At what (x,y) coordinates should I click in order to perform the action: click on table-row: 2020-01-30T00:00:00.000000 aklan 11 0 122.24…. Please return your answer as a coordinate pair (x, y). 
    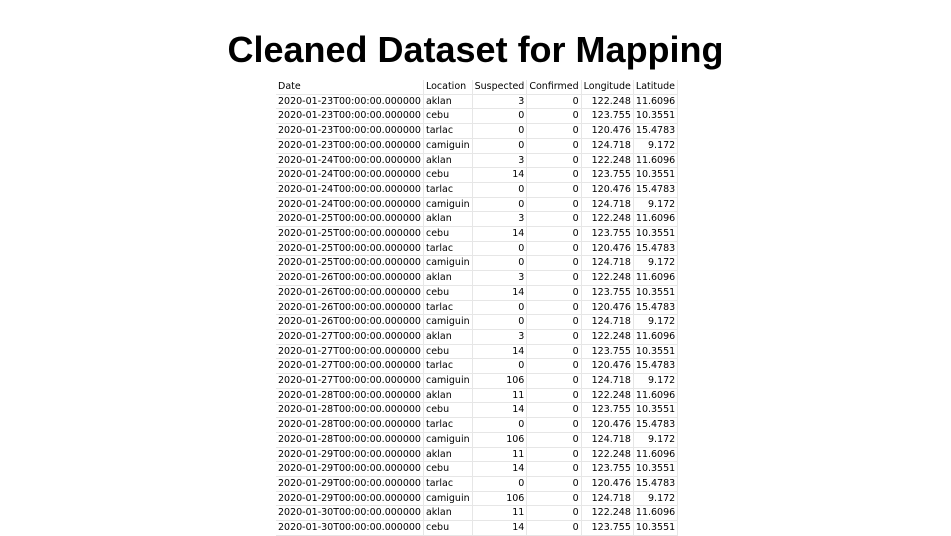
    Looking at the image, I should click on (477, 513).